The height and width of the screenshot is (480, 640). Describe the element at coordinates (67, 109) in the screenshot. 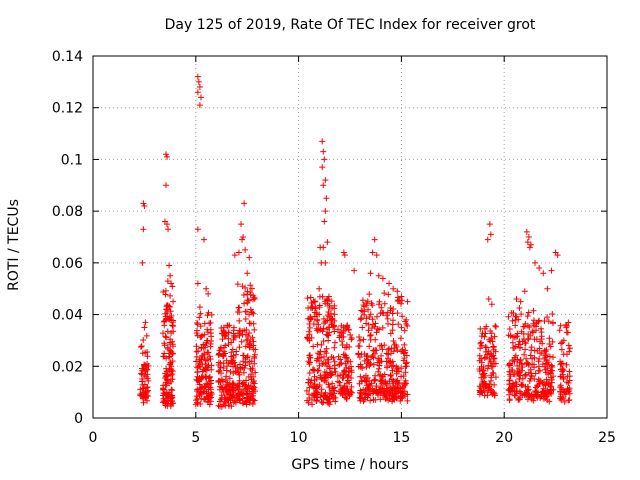

I see `y-tick-label: 0.12` at that location.